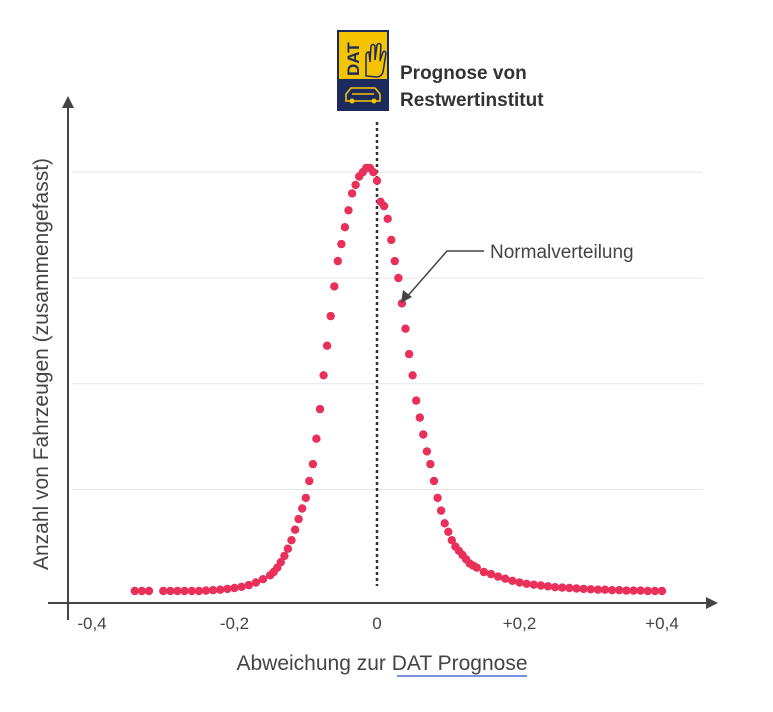 The height and width of the screenshot is (712, 773). Describe the element at coordinates (363, 70) in the screenshot. I see `dat-logo: DAT` at that location.